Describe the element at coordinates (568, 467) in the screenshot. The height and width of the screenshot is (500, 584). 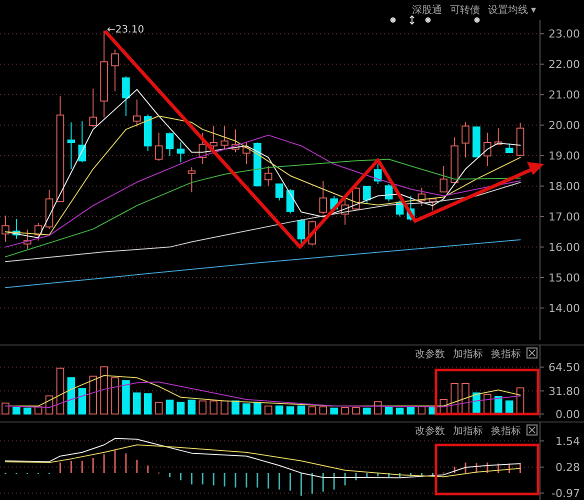
I see `y-tick-label: 0.28` at that location.